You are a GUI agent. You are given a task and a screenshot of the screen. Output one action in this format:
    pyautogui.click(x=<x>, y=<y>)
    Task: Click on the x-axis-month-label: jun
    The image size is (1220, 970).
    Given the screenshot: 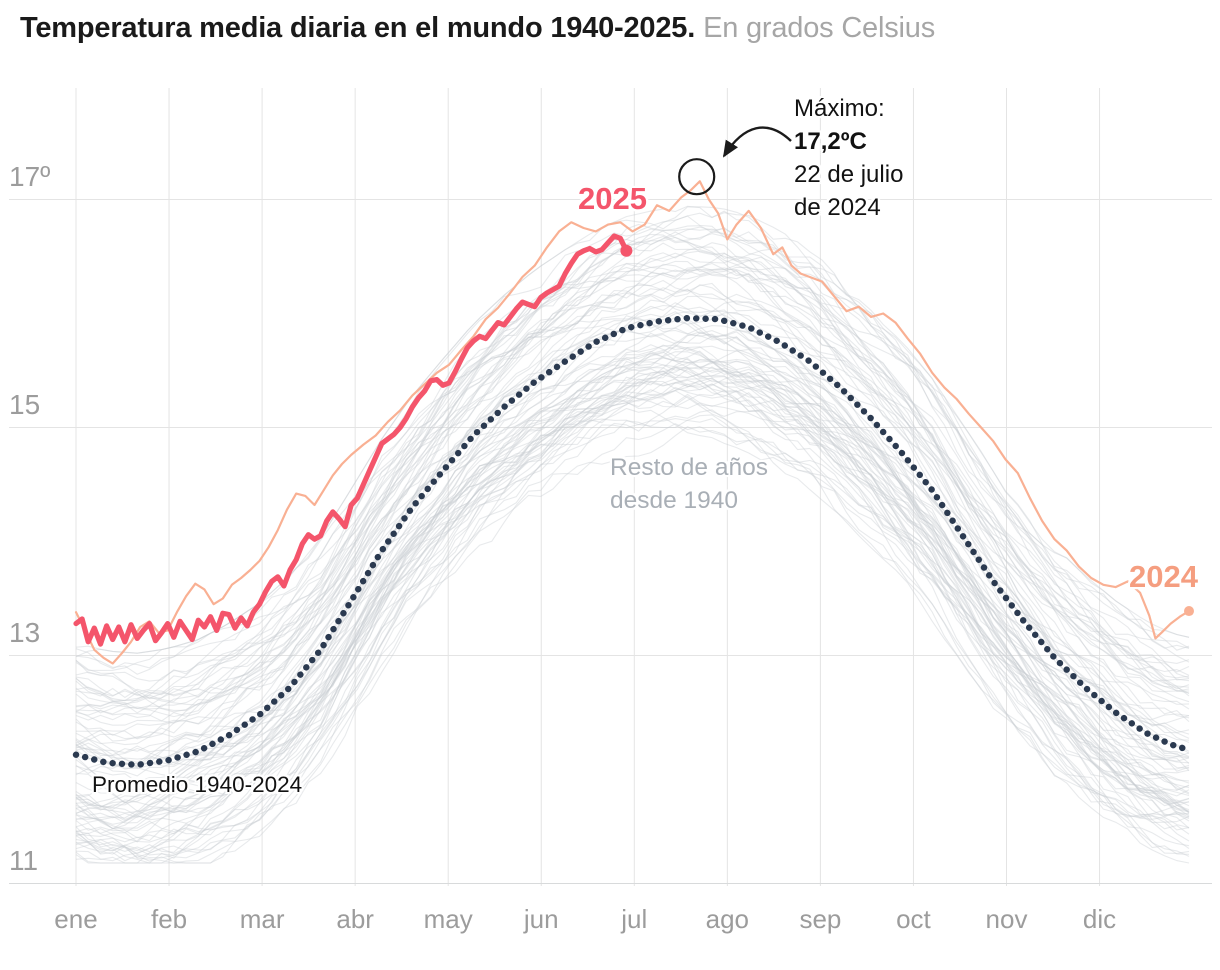 What is the action you would take?
    pyautogui.click(x=541, y=919)
    